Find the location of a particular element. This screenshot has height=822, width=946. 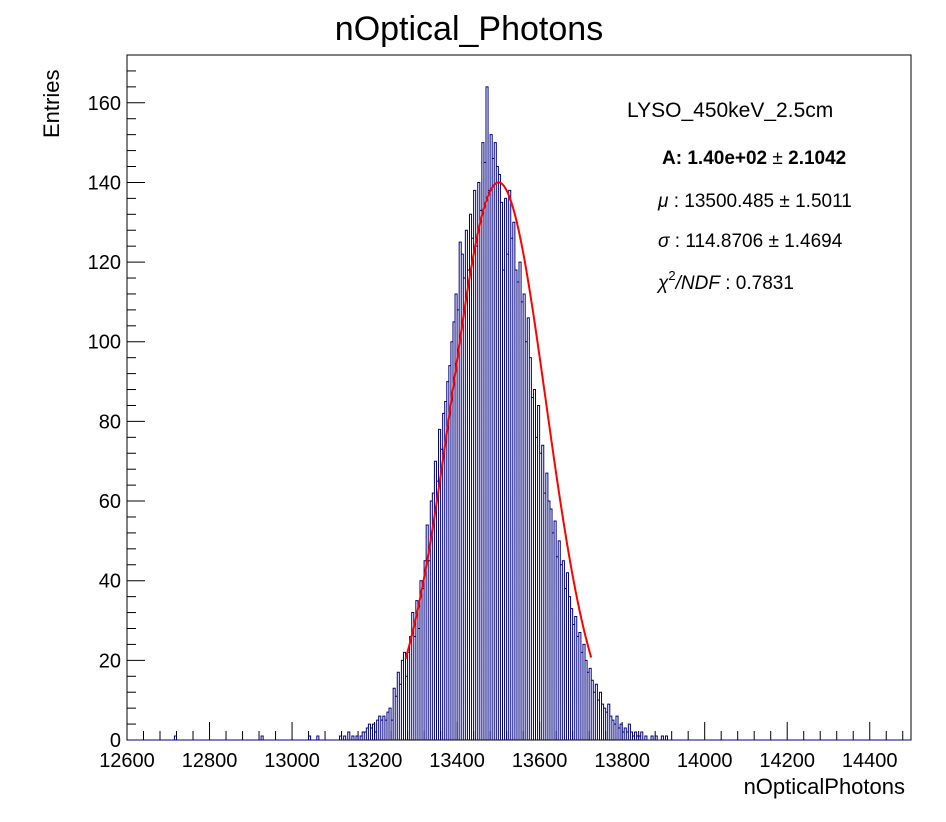

x-tick-label: 13200 is located at coordinates (375, 761).